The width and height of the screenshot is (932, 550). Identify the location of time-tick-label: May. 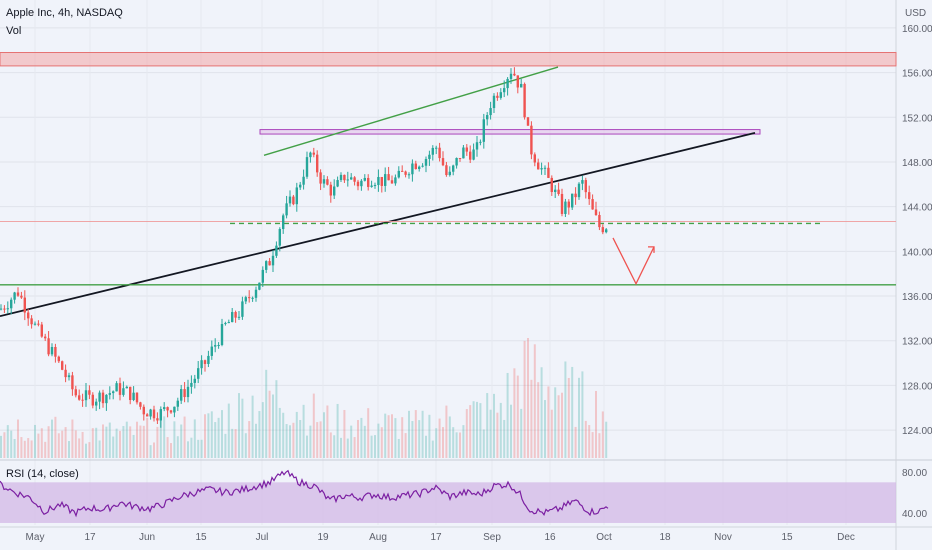
(35, 537).